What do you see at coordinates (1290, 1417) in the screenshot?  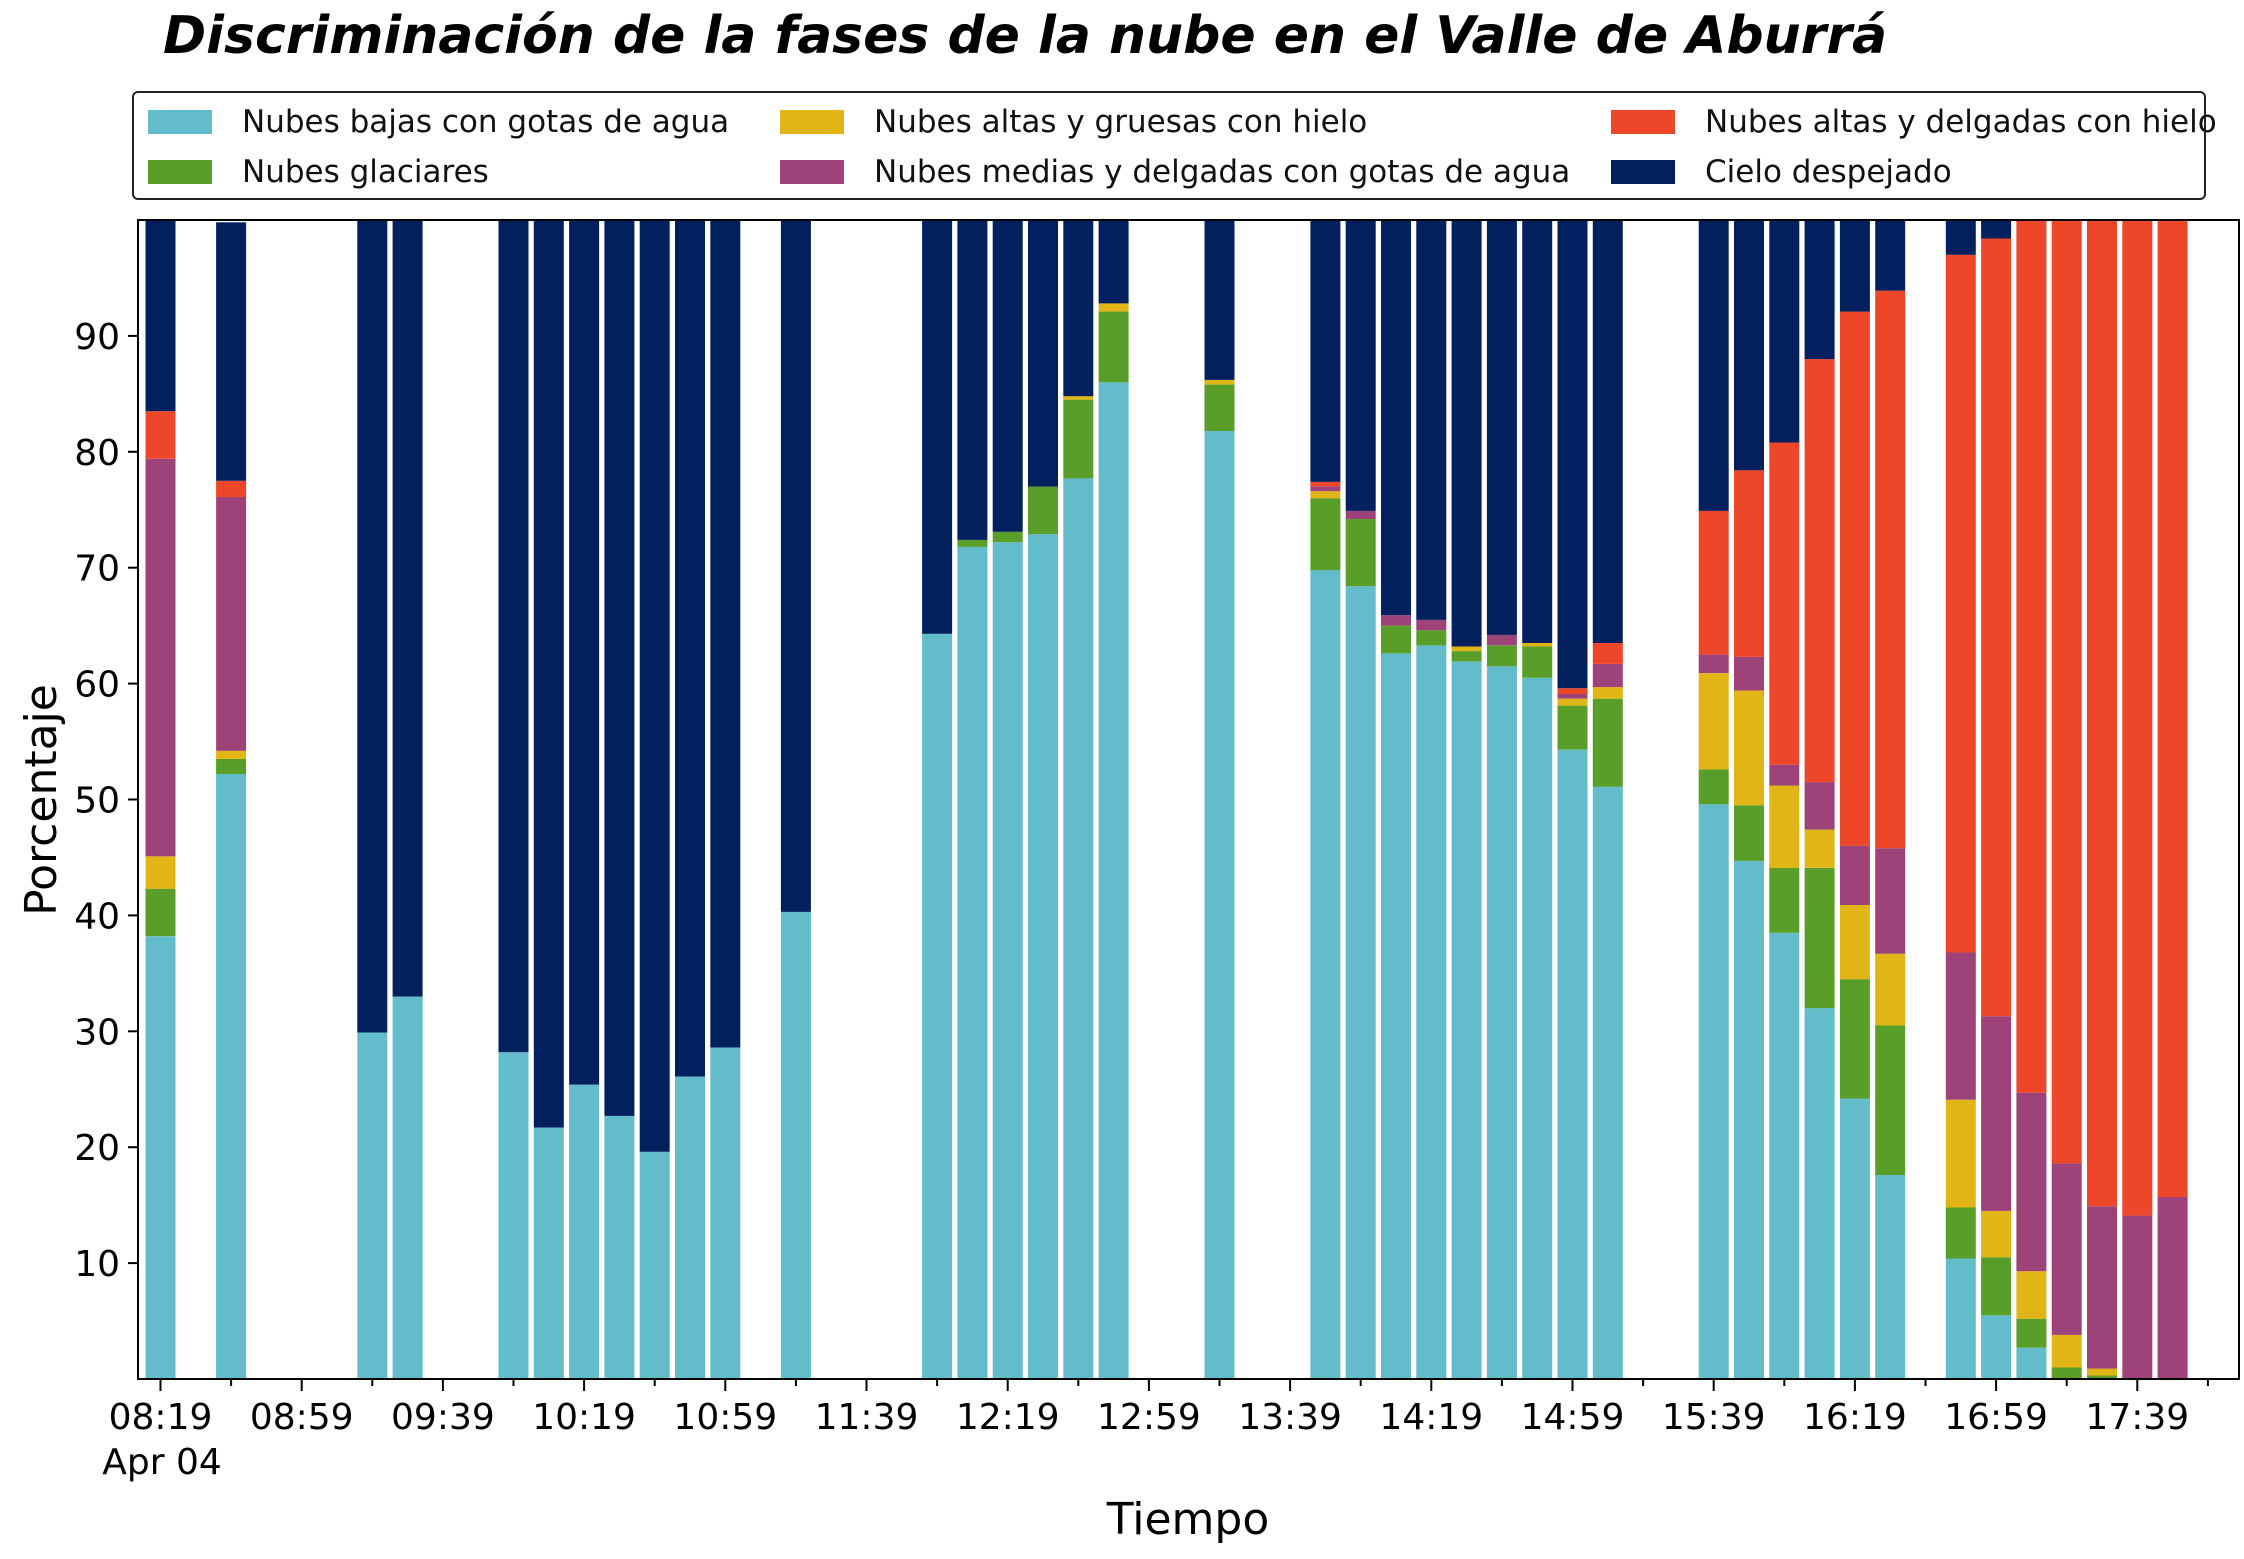 I see `x-tick-label-1339: 13:39` at bounding box center [1290, 1417].